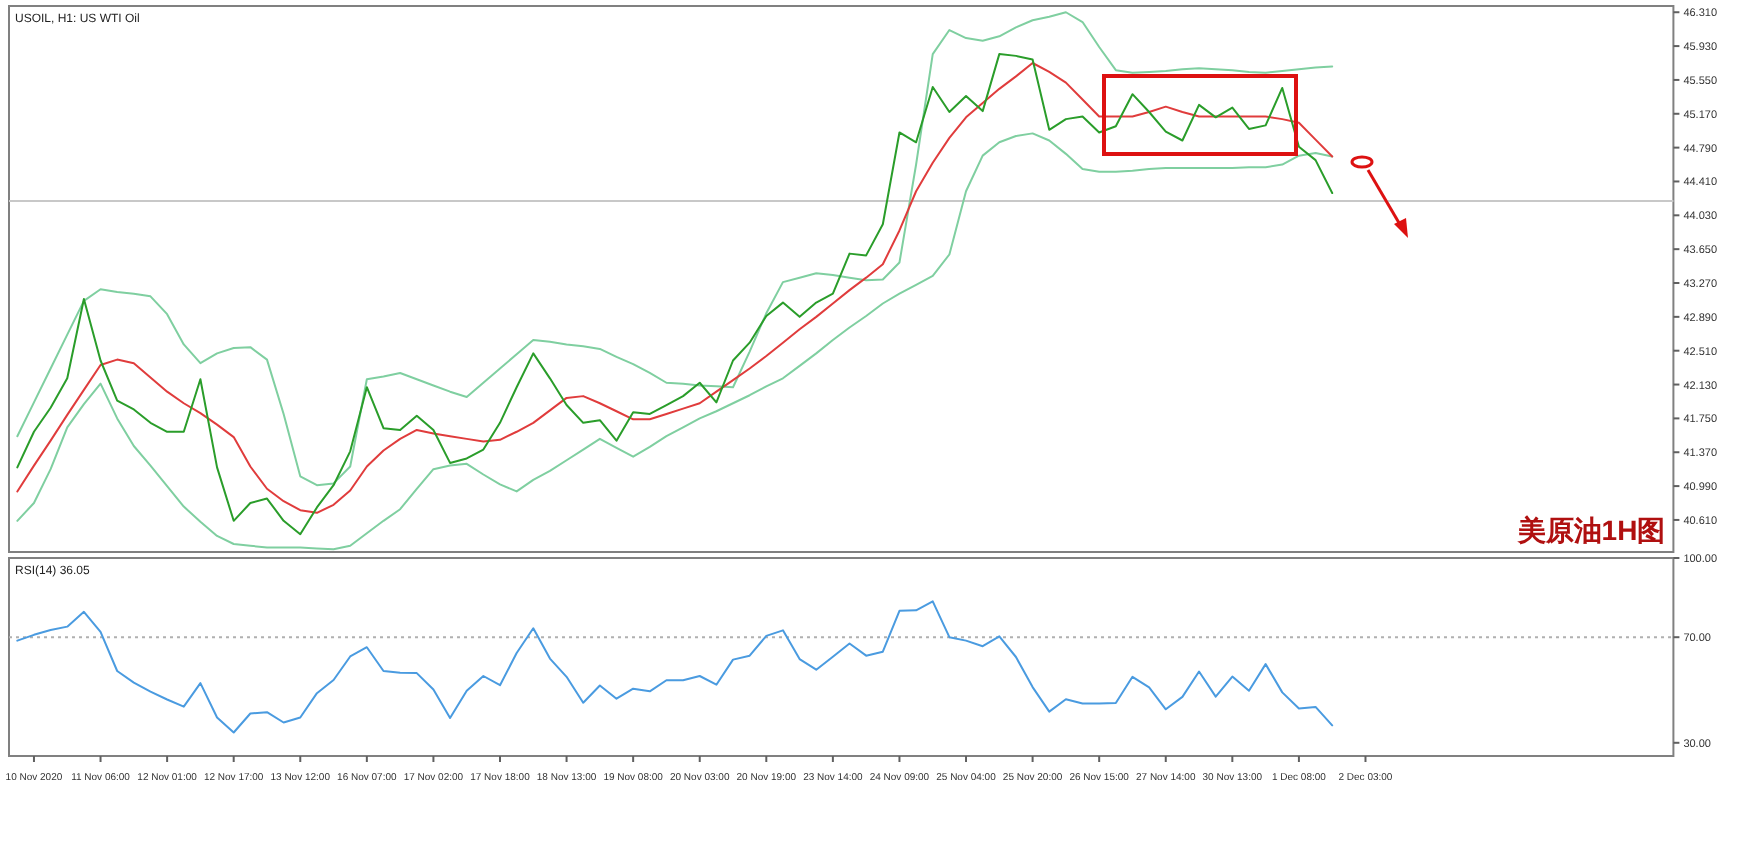 The width and height of the screenshot is (1740, 852). Describe the element at coordinates (675, 667) in the screenshot. I see `line-series` at that location.